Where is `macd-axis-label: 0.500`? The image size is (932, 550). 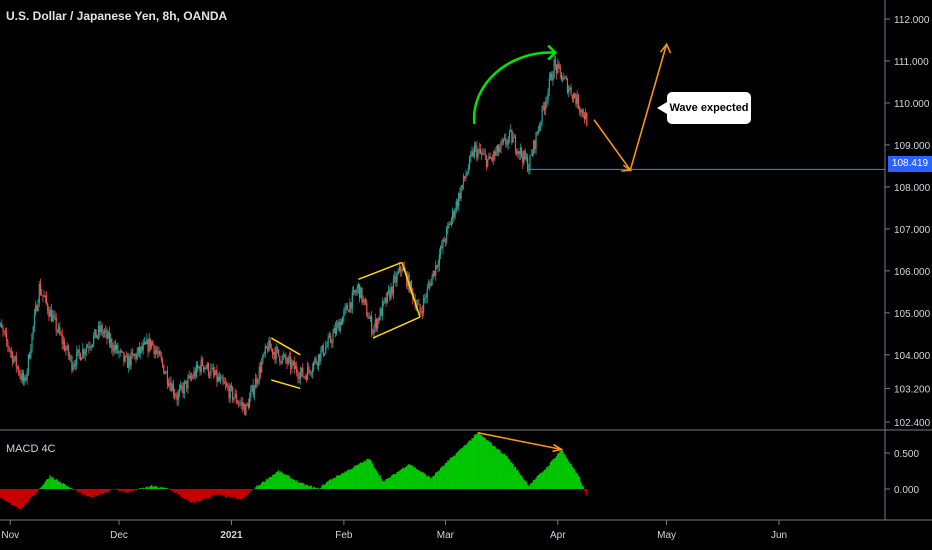 macd-axis-label: 0.500 is located at coordinates (906, 454).